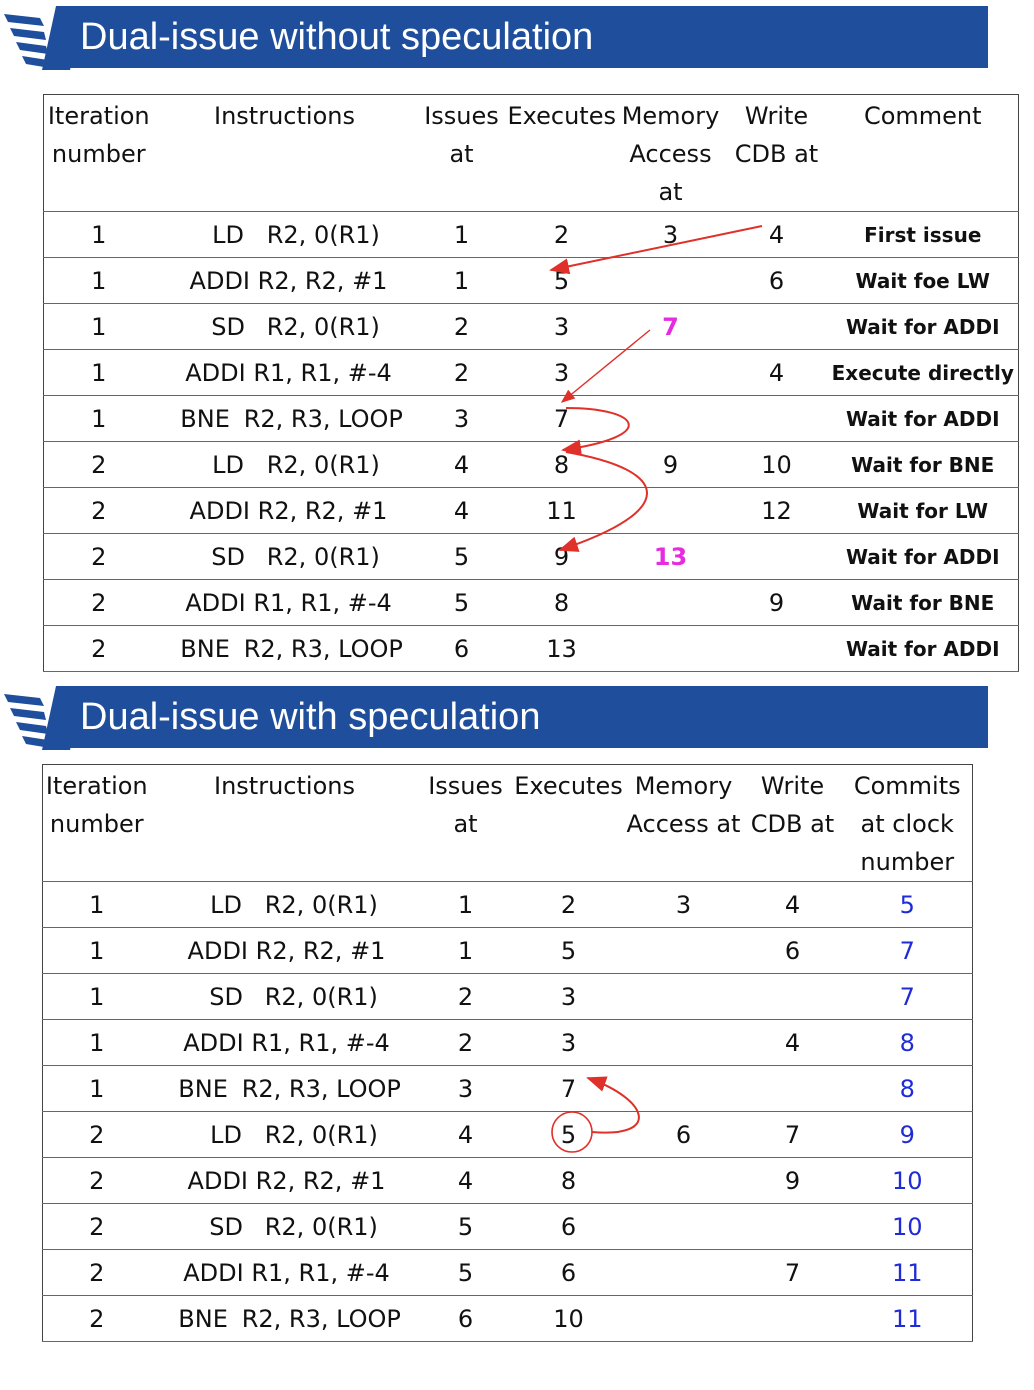 The height and width of the screenshot is (1390, 1034). What do you see at coordinates (683, 823) in the screenshot?
I see `col-mem: Memory Access at` at bounding box center [683, 823].